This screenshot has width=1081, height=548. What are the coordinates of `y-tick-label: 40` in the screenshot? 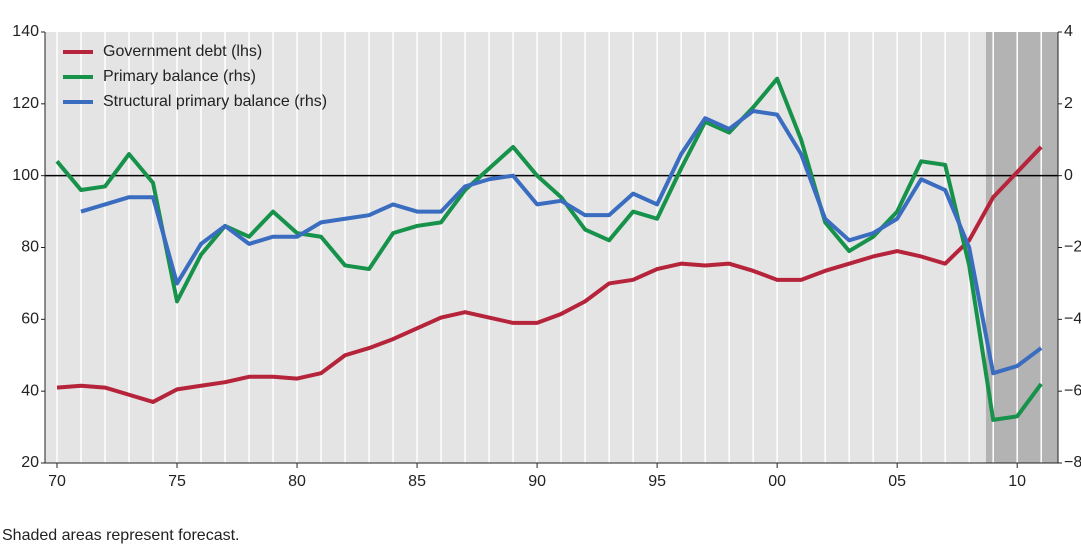 It's located at (30, 390).